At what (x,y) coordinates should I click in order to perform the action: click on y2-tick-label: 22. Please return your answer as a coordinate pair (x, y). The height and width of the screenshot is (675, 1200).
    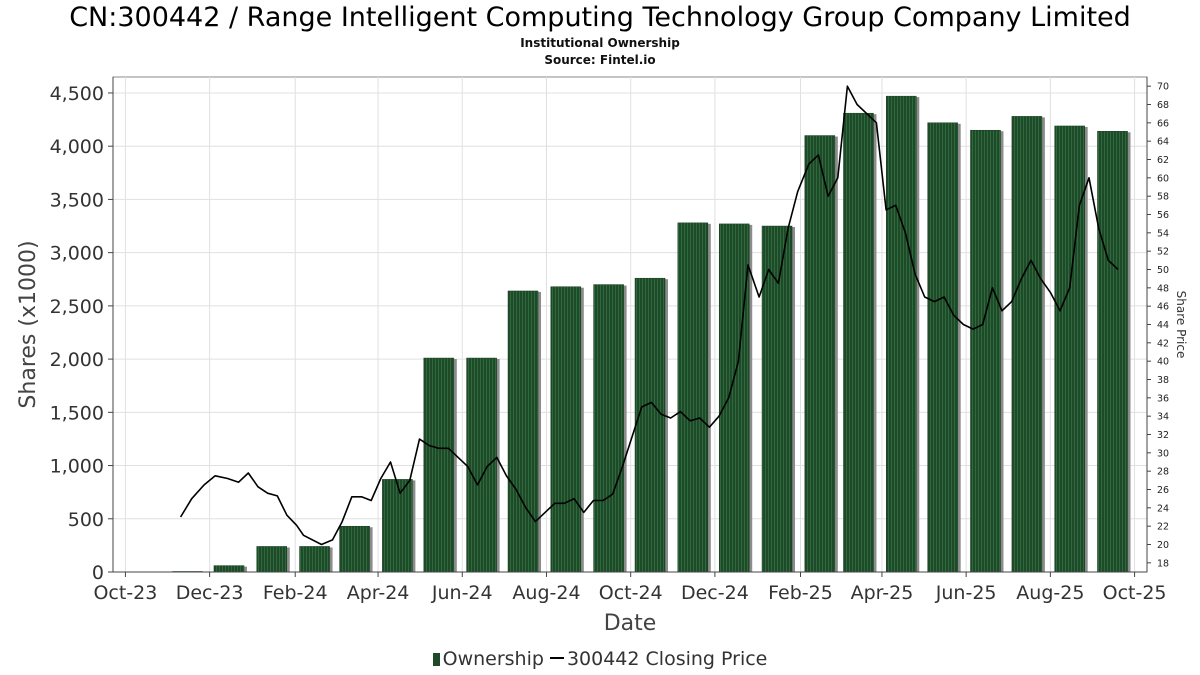
    Looking at the image, I should click on (1163, 527).